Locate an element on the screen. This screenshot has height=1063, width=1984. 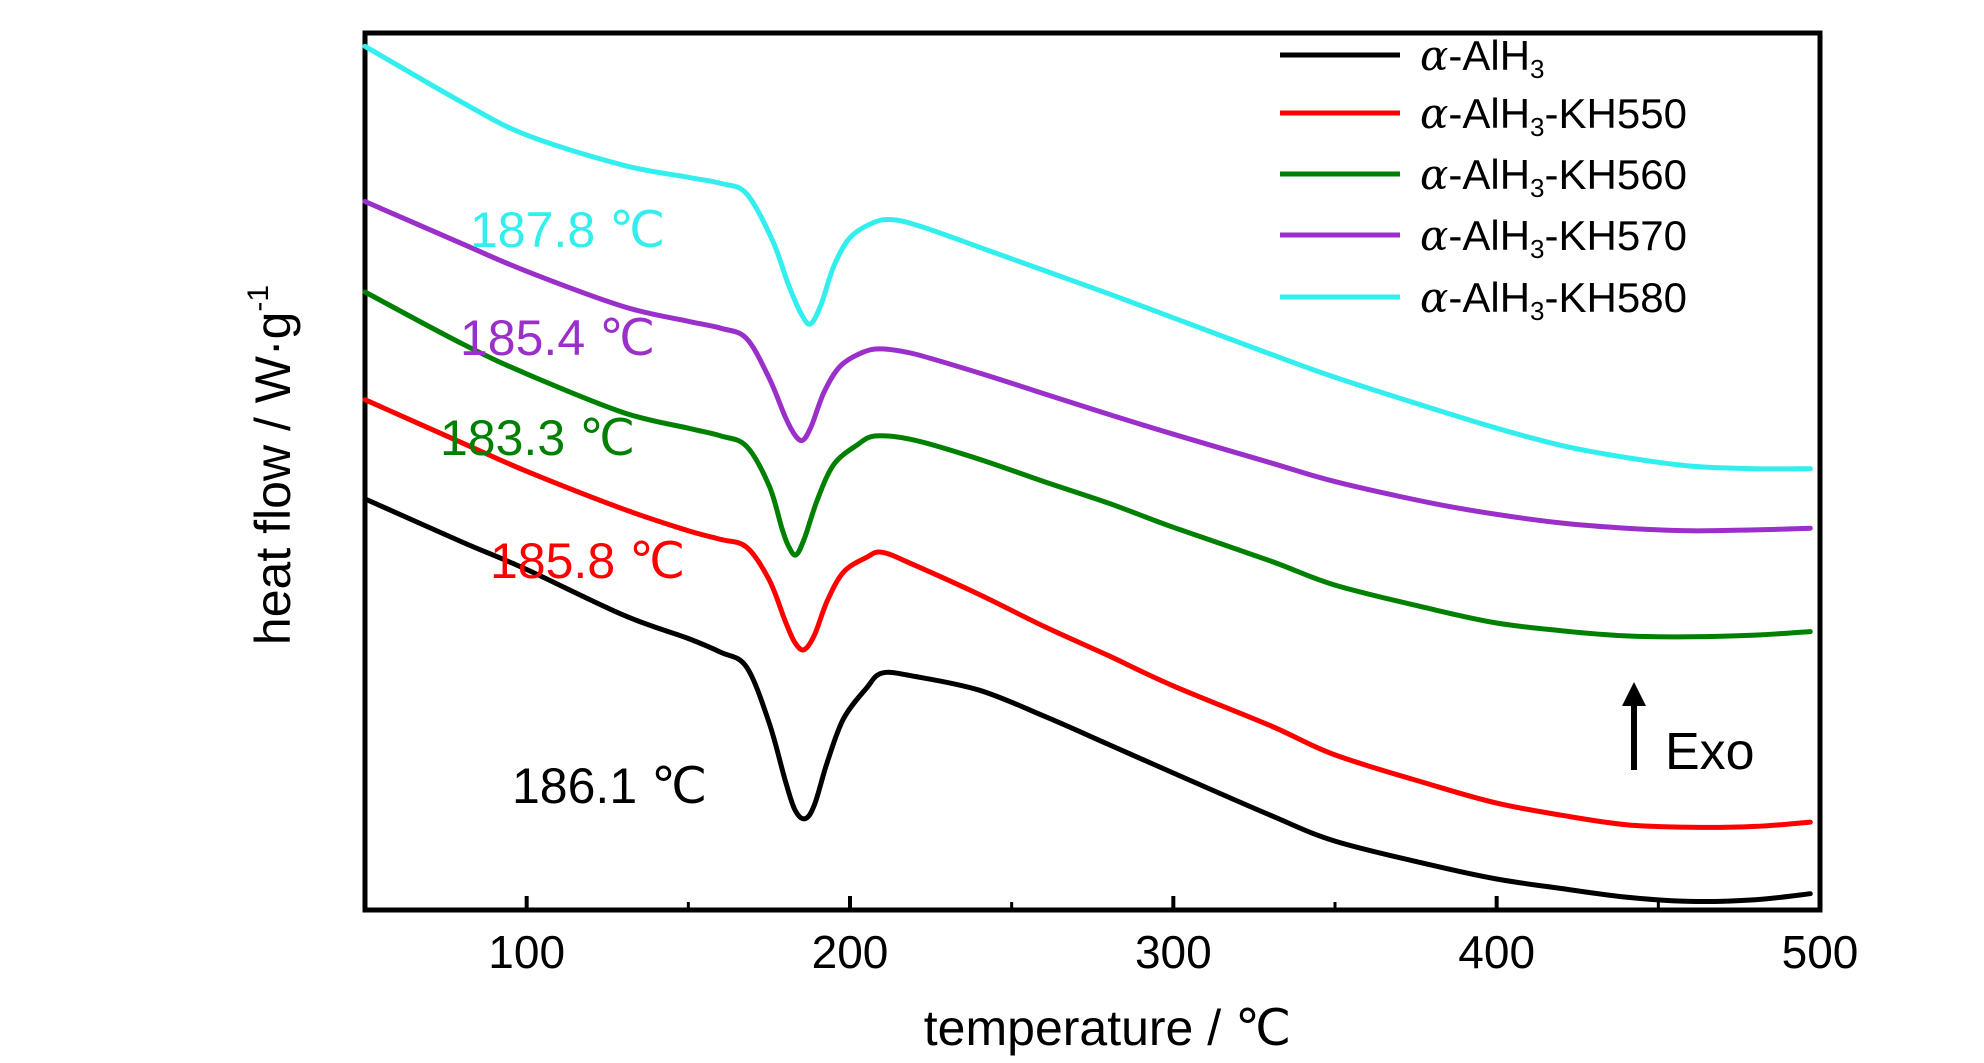
y-axis-title: heat flow / W·g-1 is located at coordinates (271, 465).